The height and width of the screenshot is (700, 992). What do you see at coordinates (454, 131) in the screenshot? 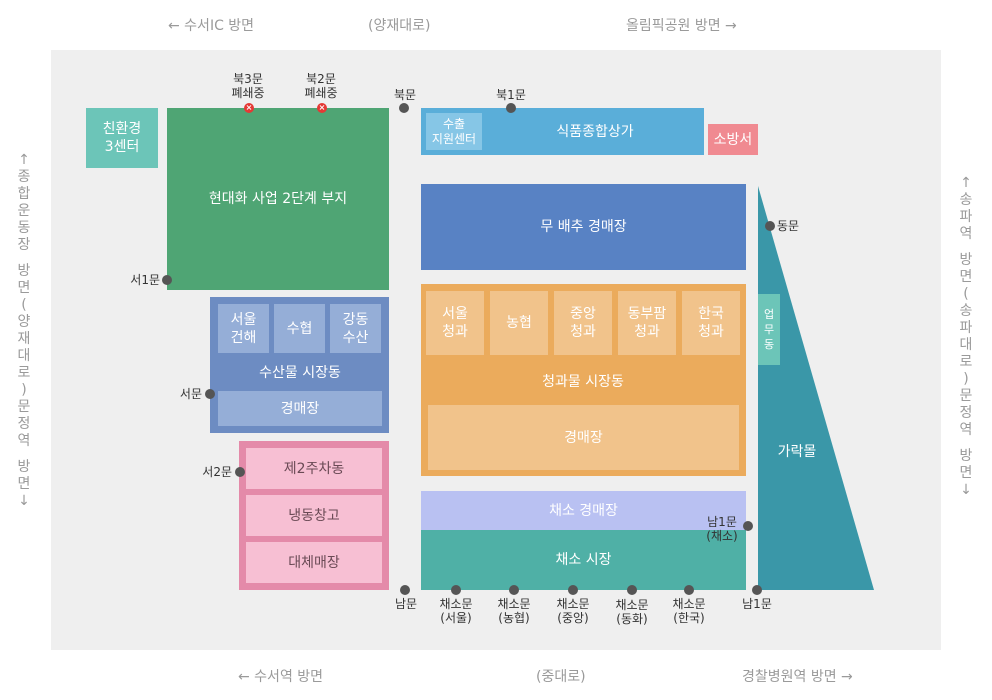
I see `export-support-center: 수출 지원센터` at bounding box center [454, 131].